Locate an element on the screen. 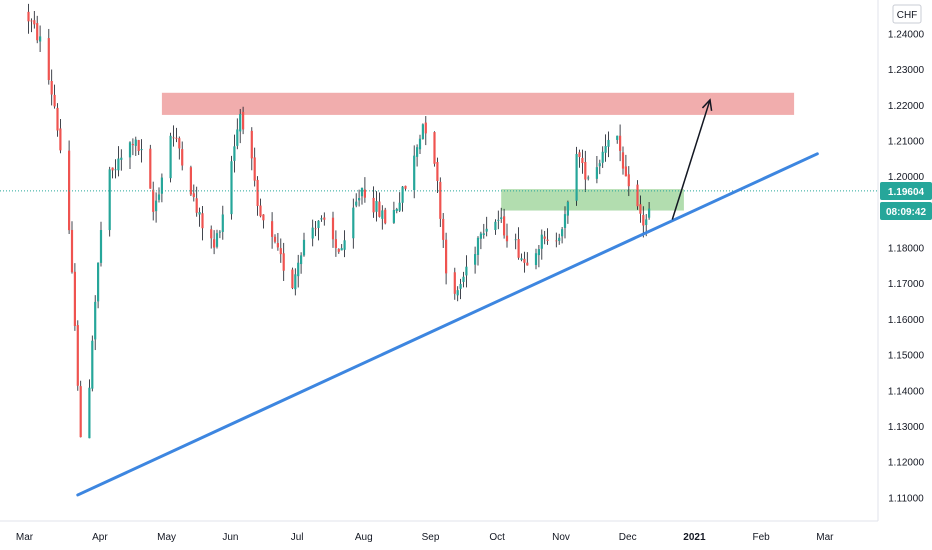 This screenshot has width=932, height=550. x-tick-label: Oct is located at coordinates (497, 537).